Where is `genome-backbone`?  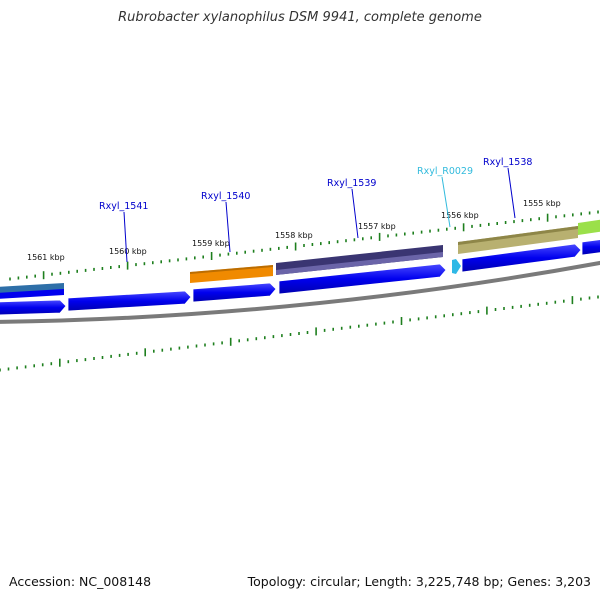
genome-backbone is located at coordinates (300, 292).